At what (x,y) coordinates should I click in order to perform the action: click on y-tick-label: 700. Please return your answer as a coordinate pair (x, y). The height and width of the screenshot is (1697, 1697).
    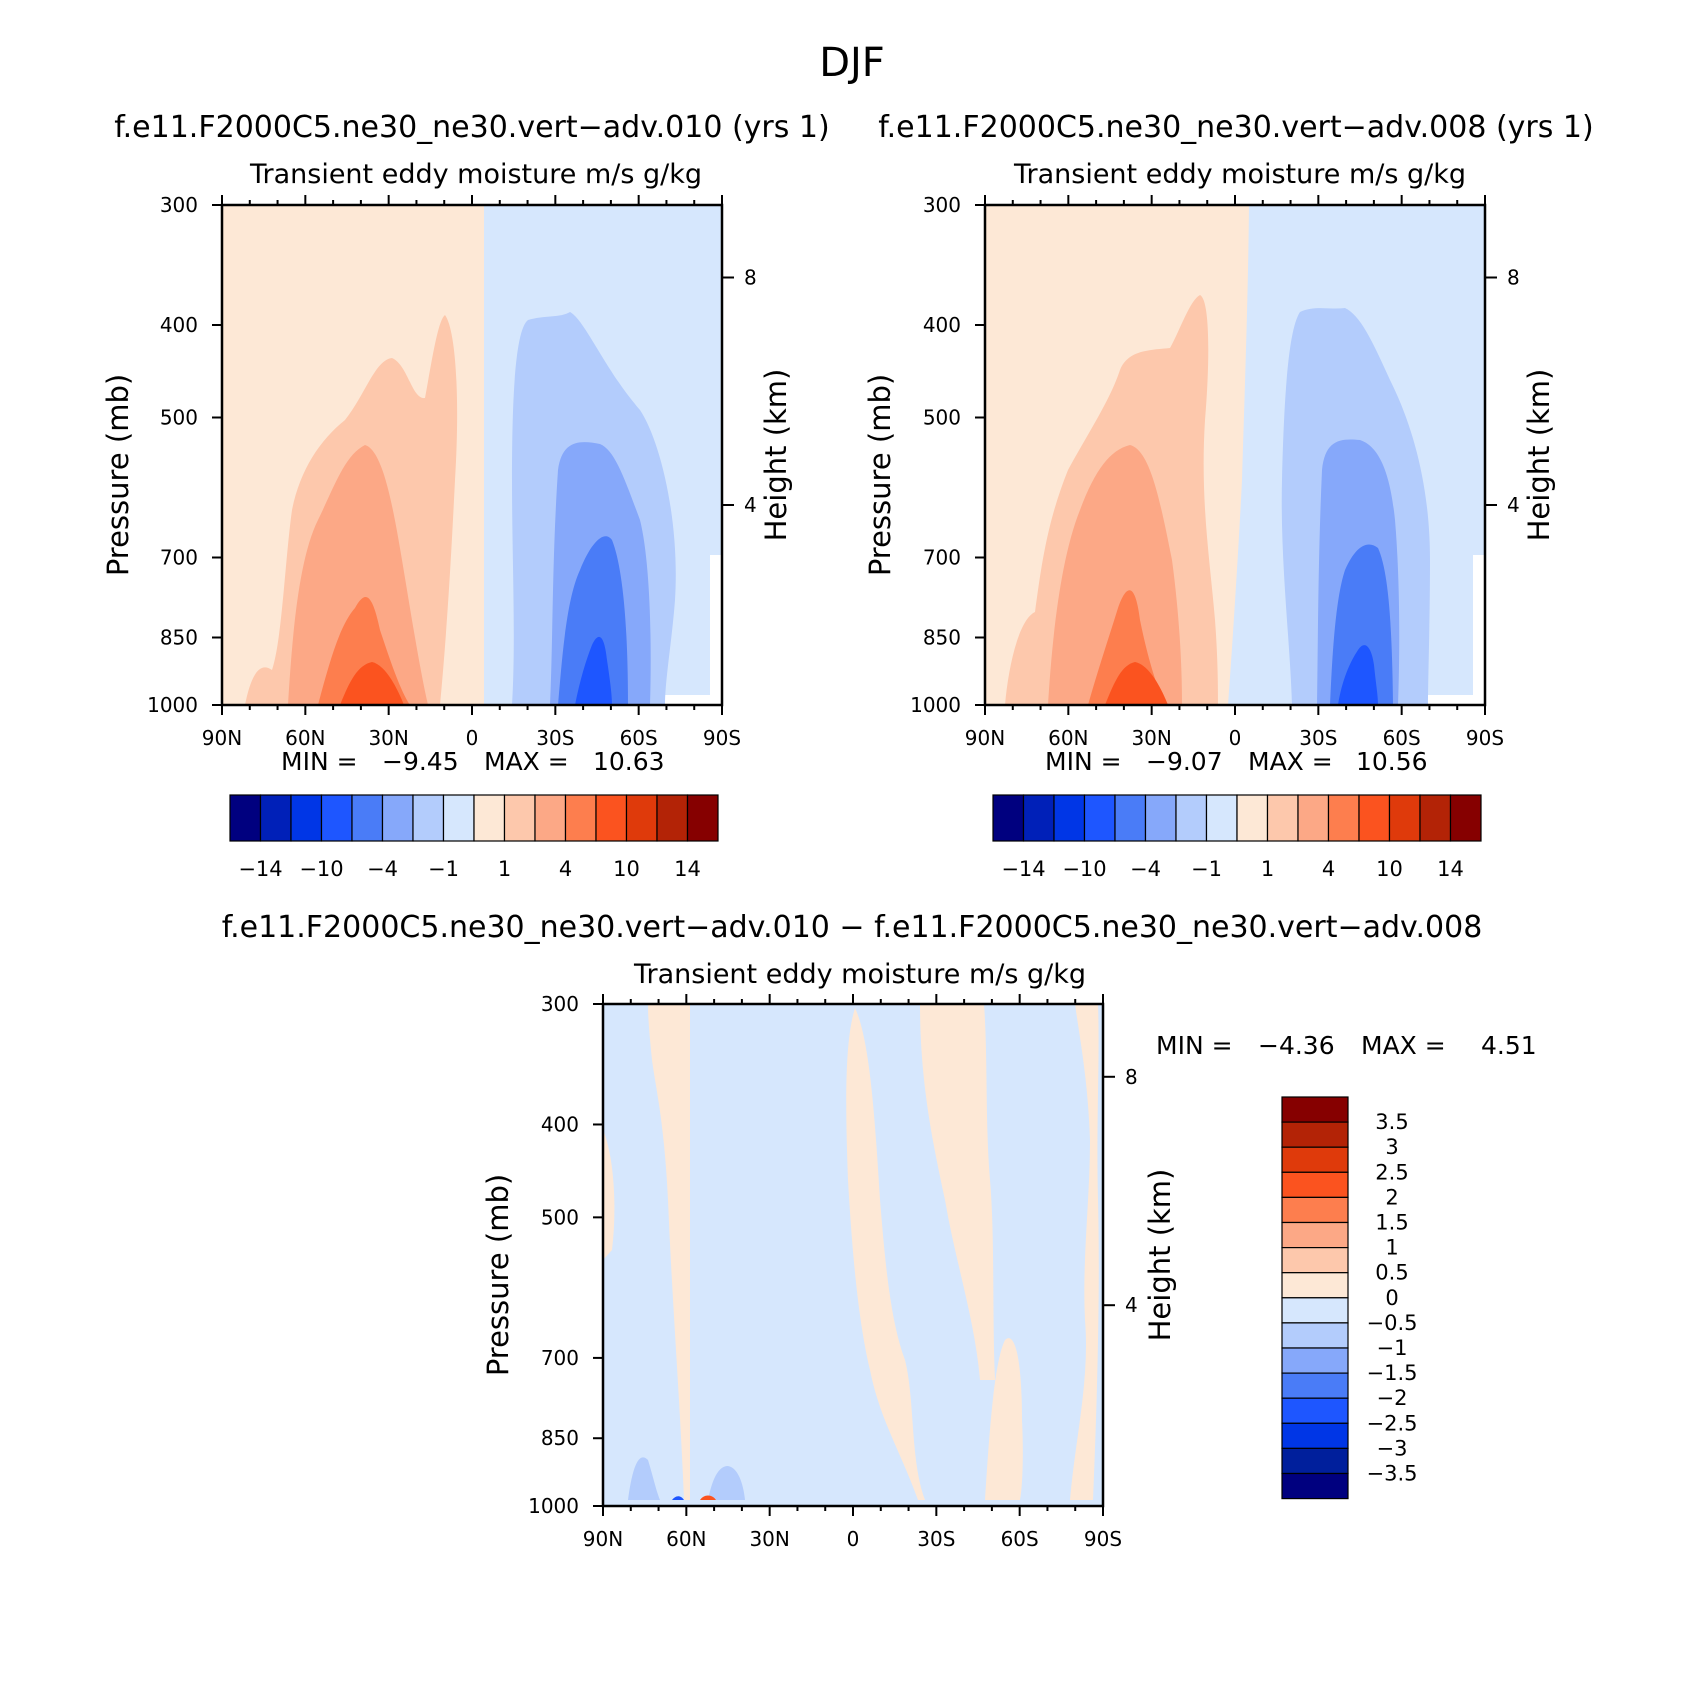
    Looking at the image, I should click on (560, 1358).